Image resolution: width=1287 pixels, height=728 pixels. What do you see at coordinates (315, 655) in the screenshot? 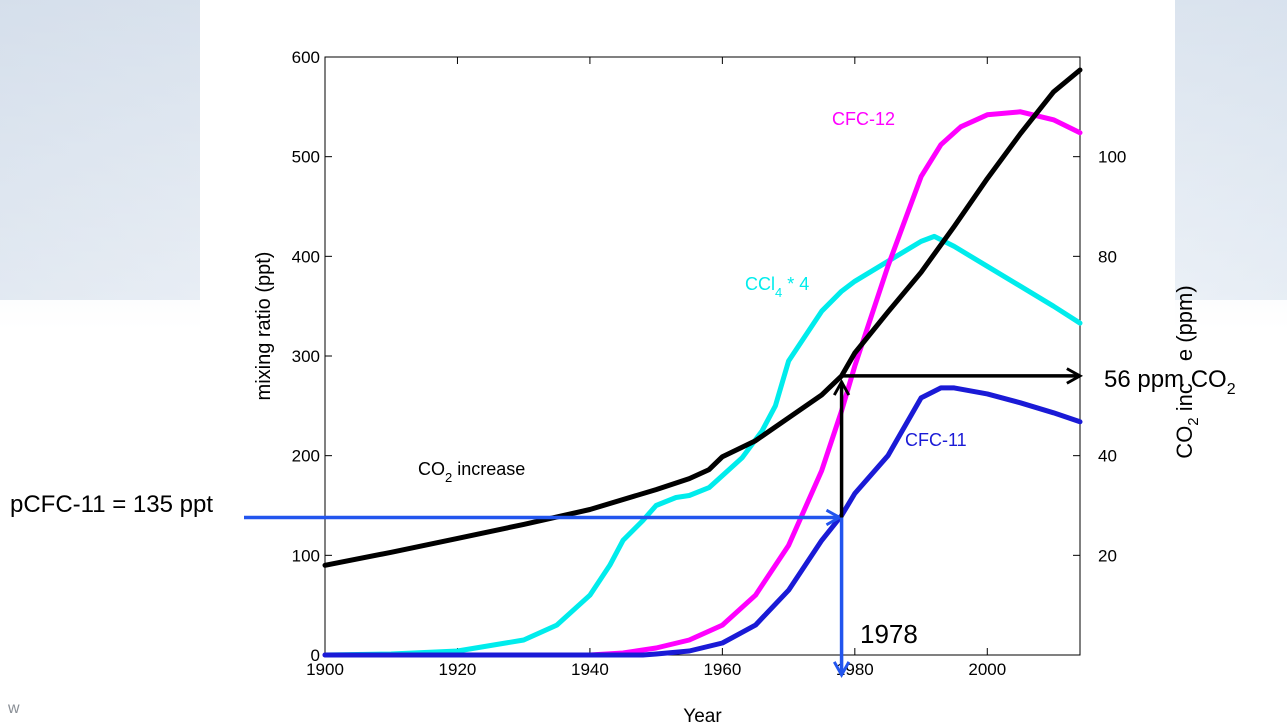
I see `y-tick-label: 0` at bounding box center [315, 655].